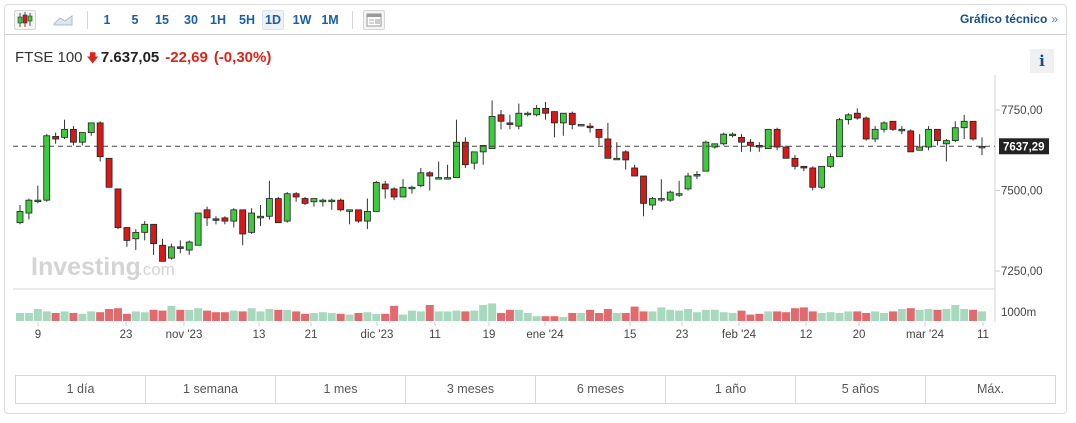 This screenshot has height=423, width=1076. Describe the element at coordinates (302, 20) in the screenshot. I see `interval-1w: 1W` at that location.